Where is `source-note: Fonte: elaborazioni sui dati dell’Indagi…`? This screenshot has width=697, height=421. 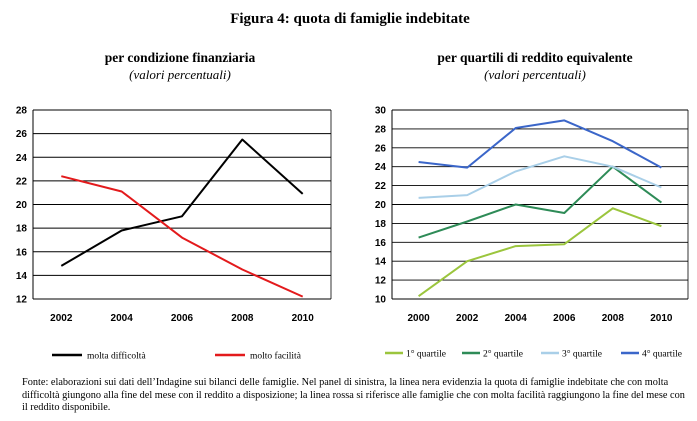
source-note: Fonte: elaborazioni sui dati dell’Indagi… is located at coordinates (353, 395).